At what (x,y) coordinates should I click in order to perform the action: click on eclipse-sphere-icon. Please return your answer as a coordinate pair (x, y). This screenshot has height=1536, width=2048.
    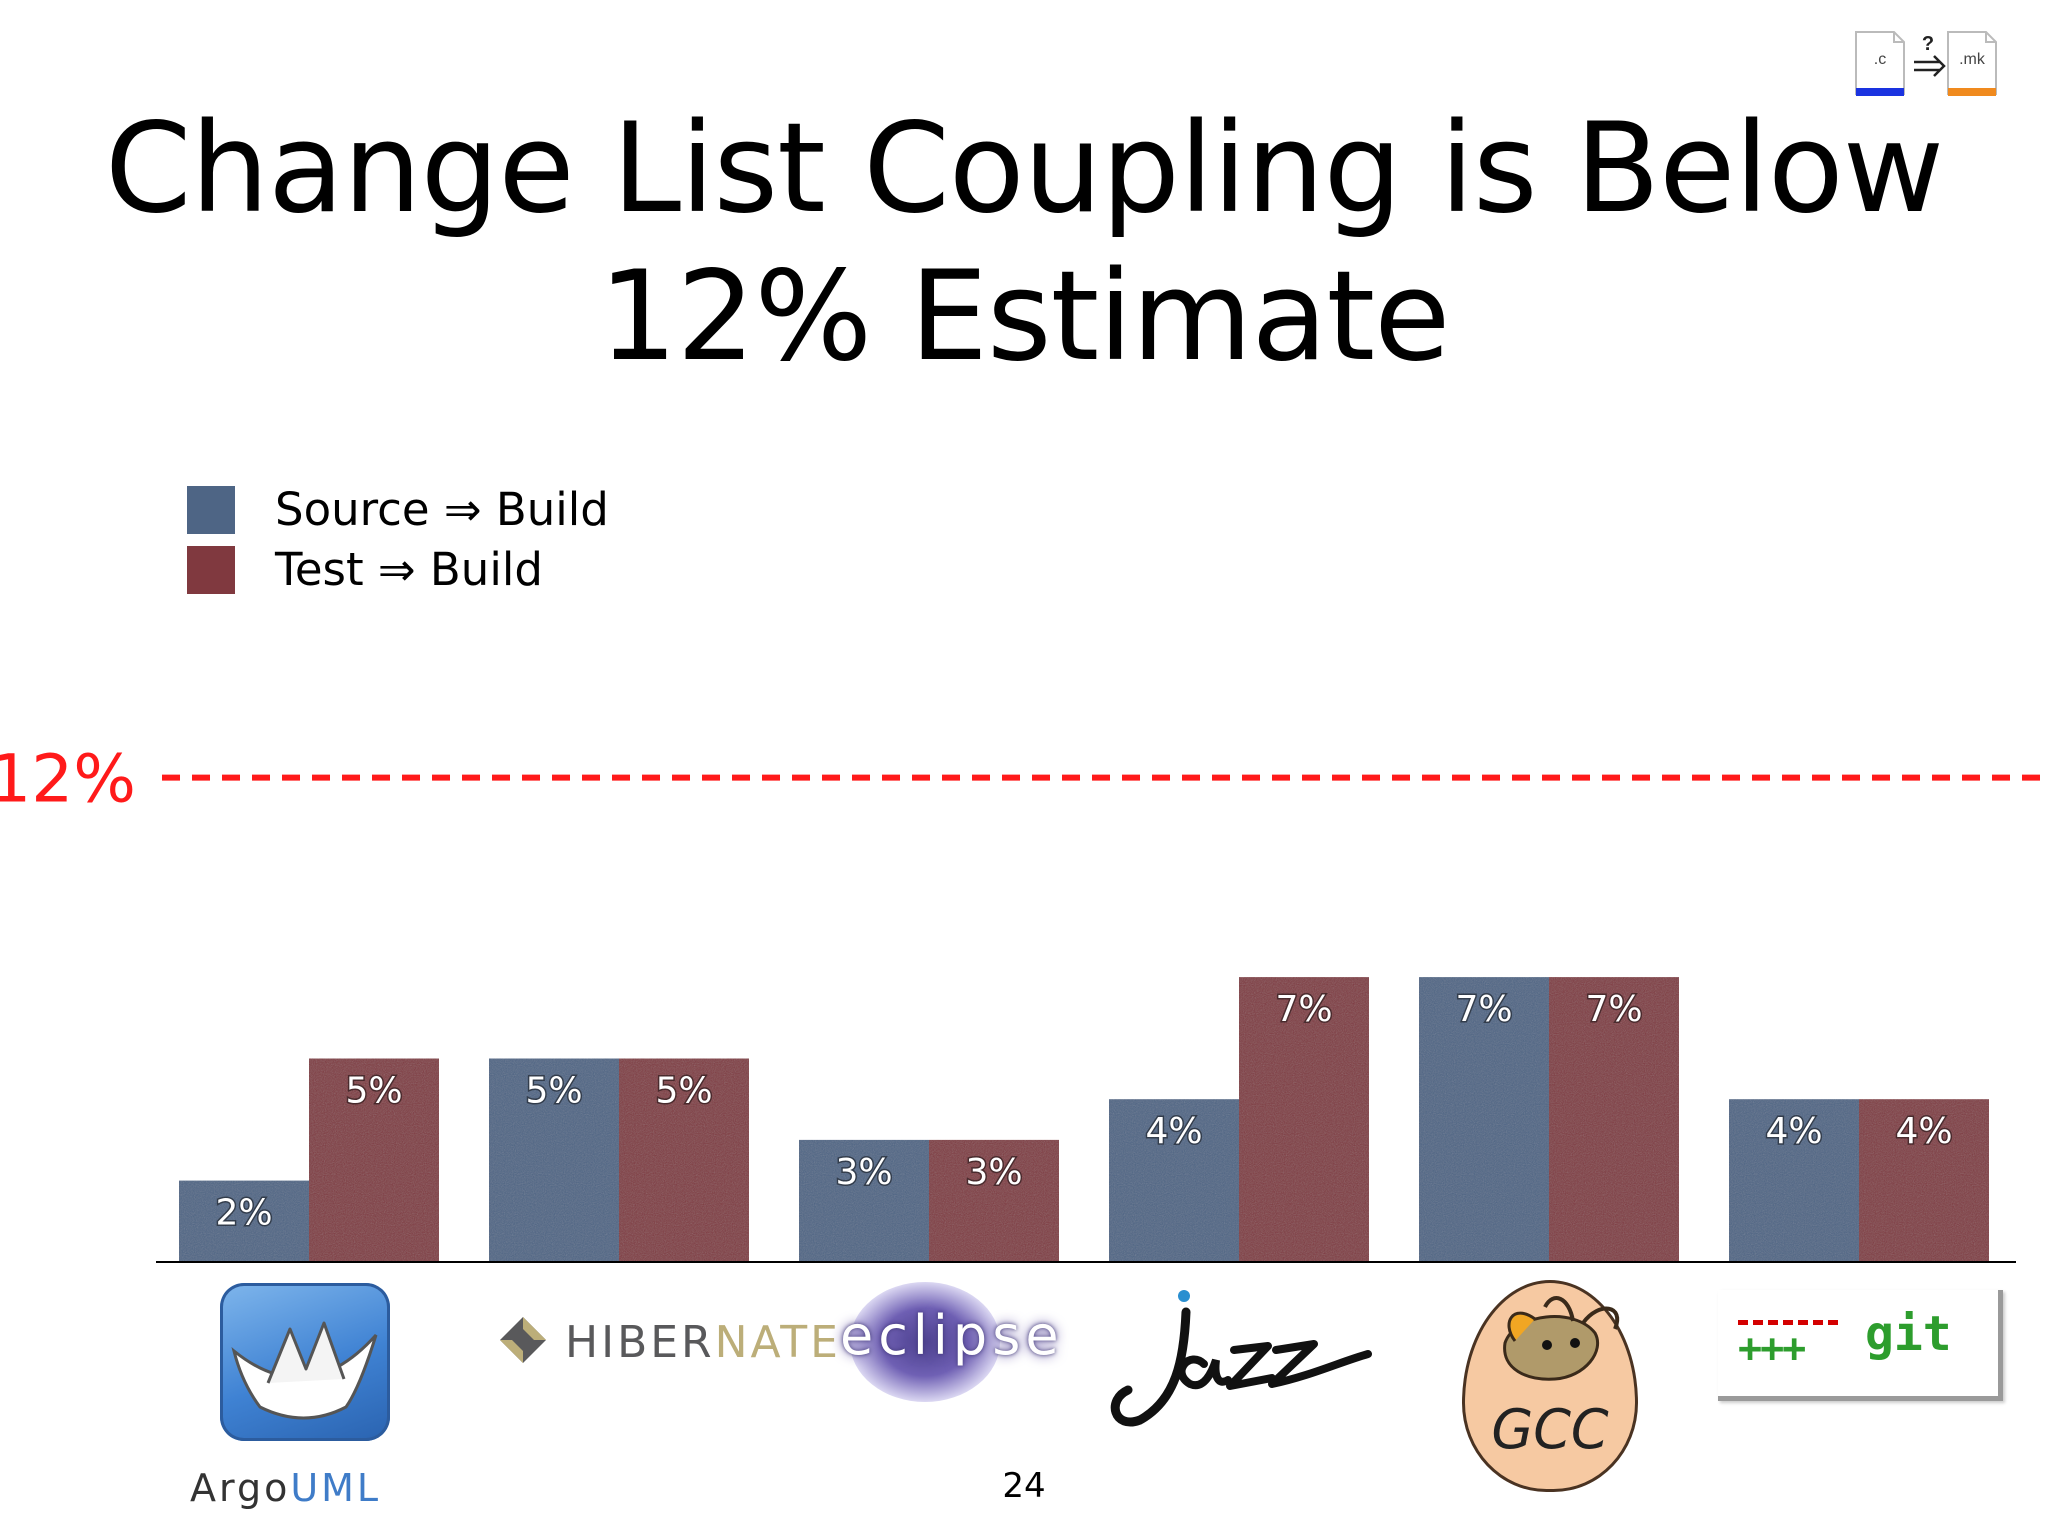
    Looking at the image, I should click on (925, 1342).